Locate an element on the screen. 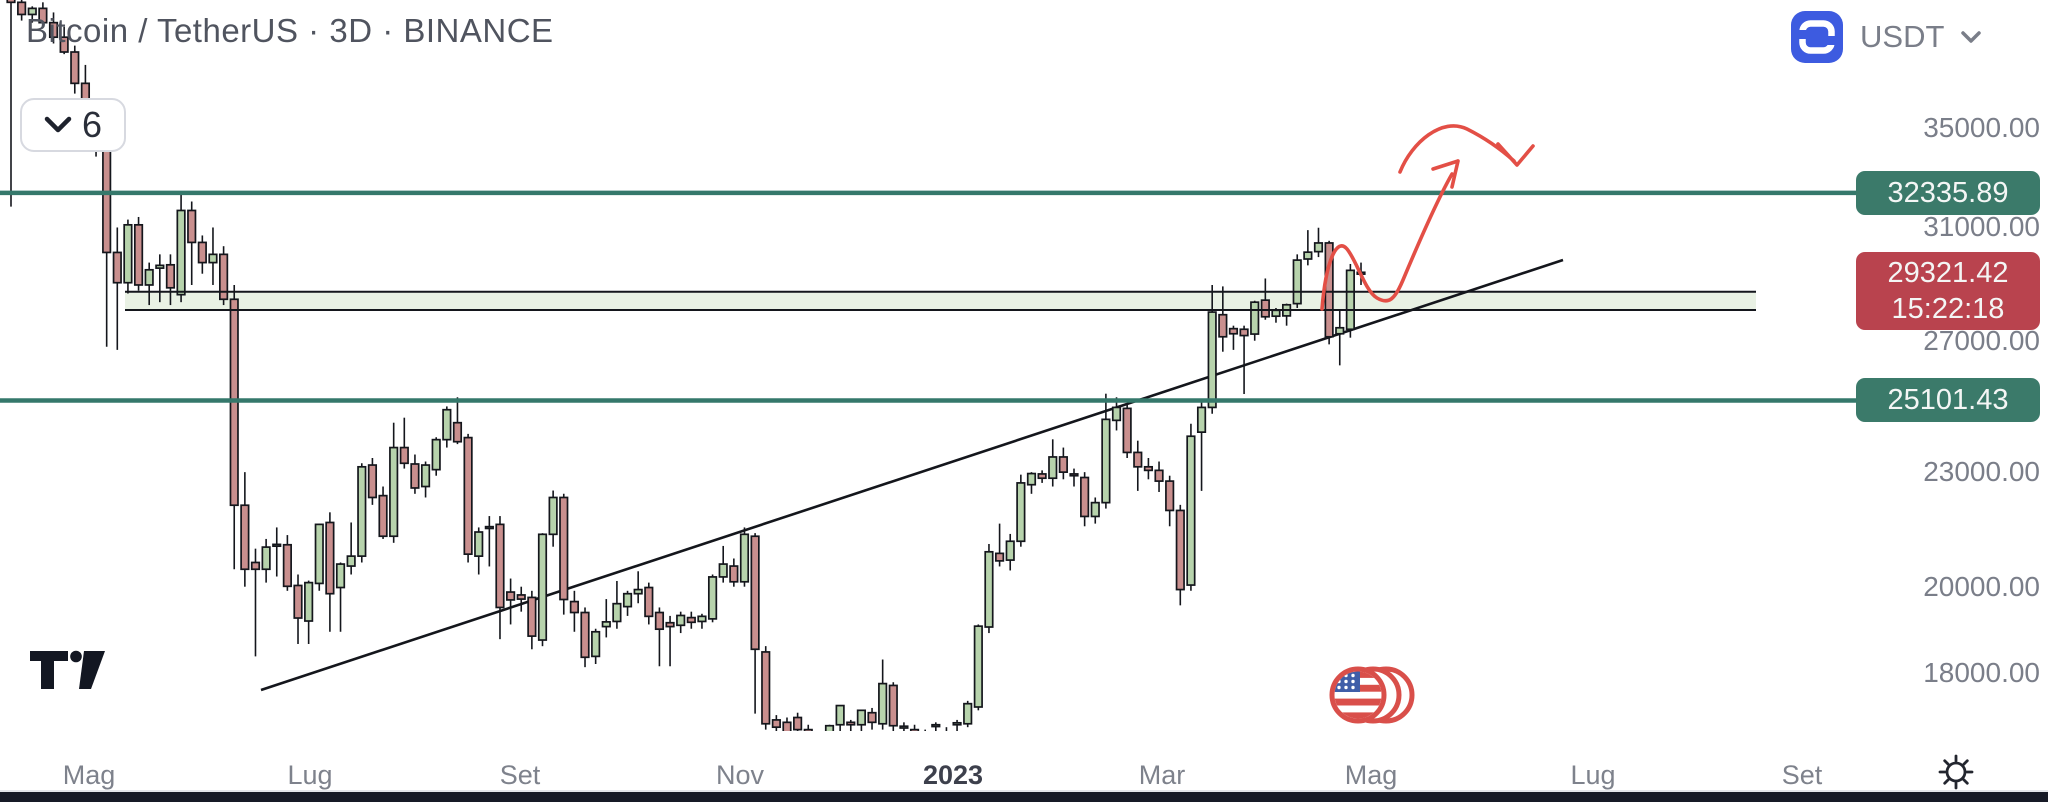 The height and width of the screenshot is (802, 2048). bar-countdown-label: 15:22:18 is located at coordinates (1948, 309).